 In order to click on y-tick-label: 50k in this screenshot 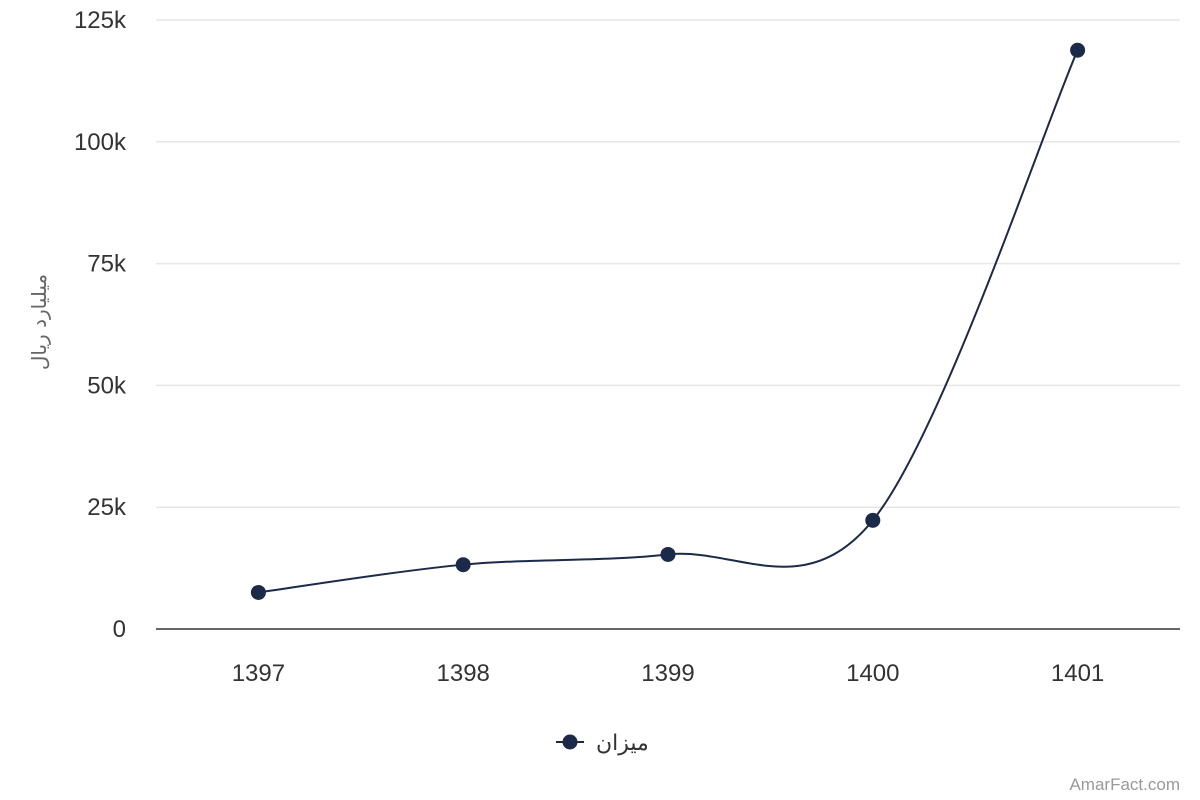, I will do `click(107, 385)`.